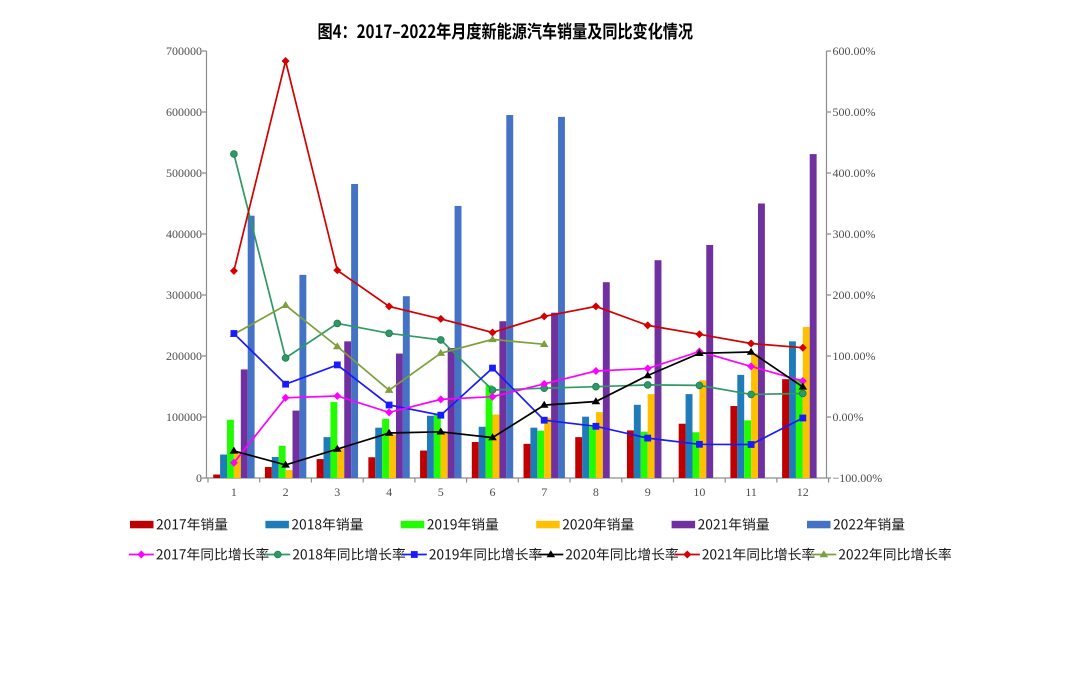 Image resolution: width=1080 pixels, height=682 pixels. What do you see at coordinates (648, 492) in the screenshot?
I see `svg-text: 9` at bounding box center [648, 492].